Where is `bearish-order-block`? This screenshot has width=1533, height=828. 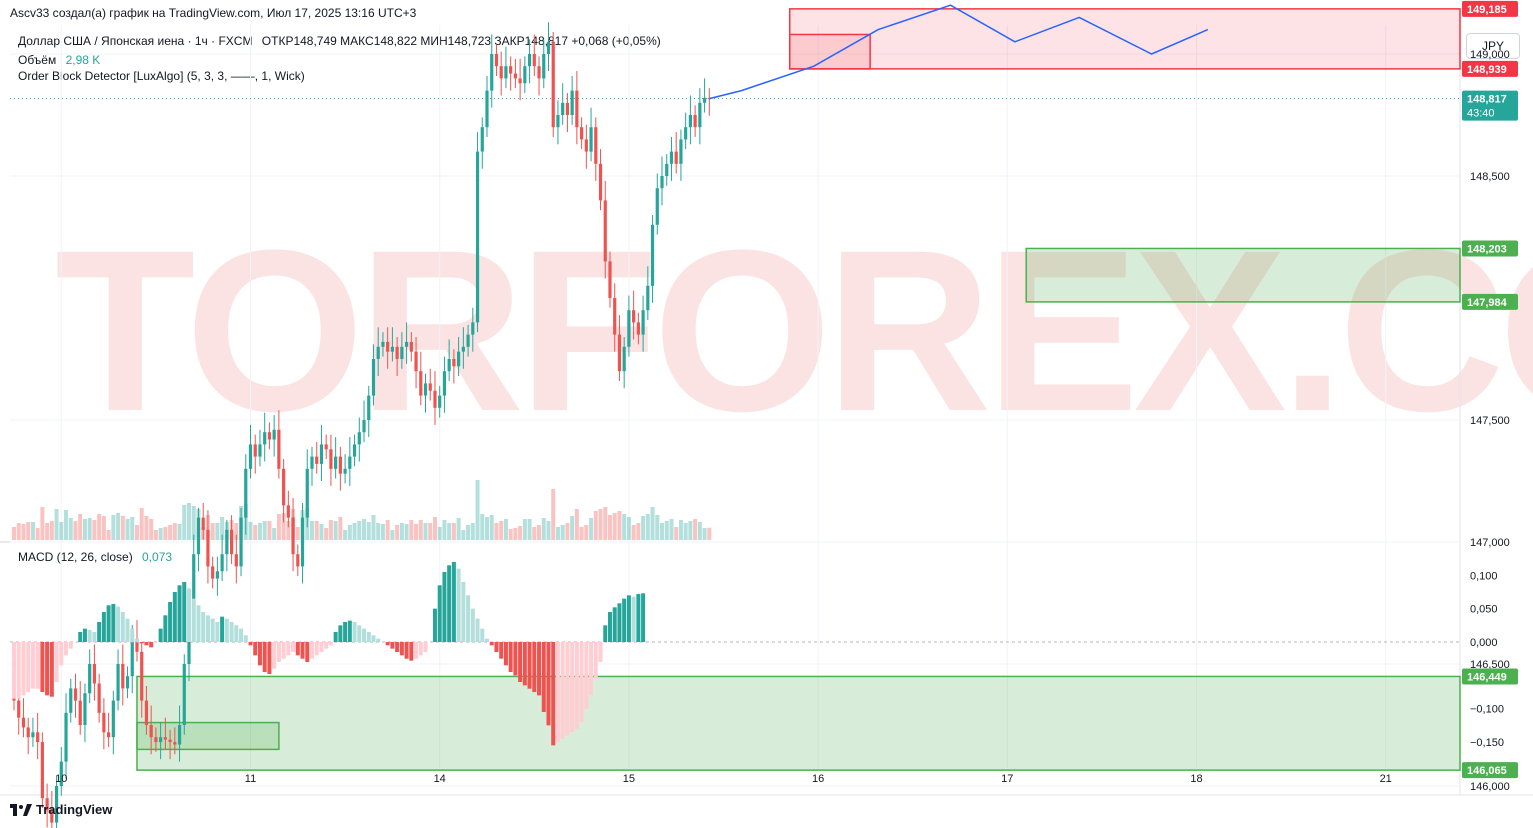 bearish-order-block is located at coordinates (1124, 39).